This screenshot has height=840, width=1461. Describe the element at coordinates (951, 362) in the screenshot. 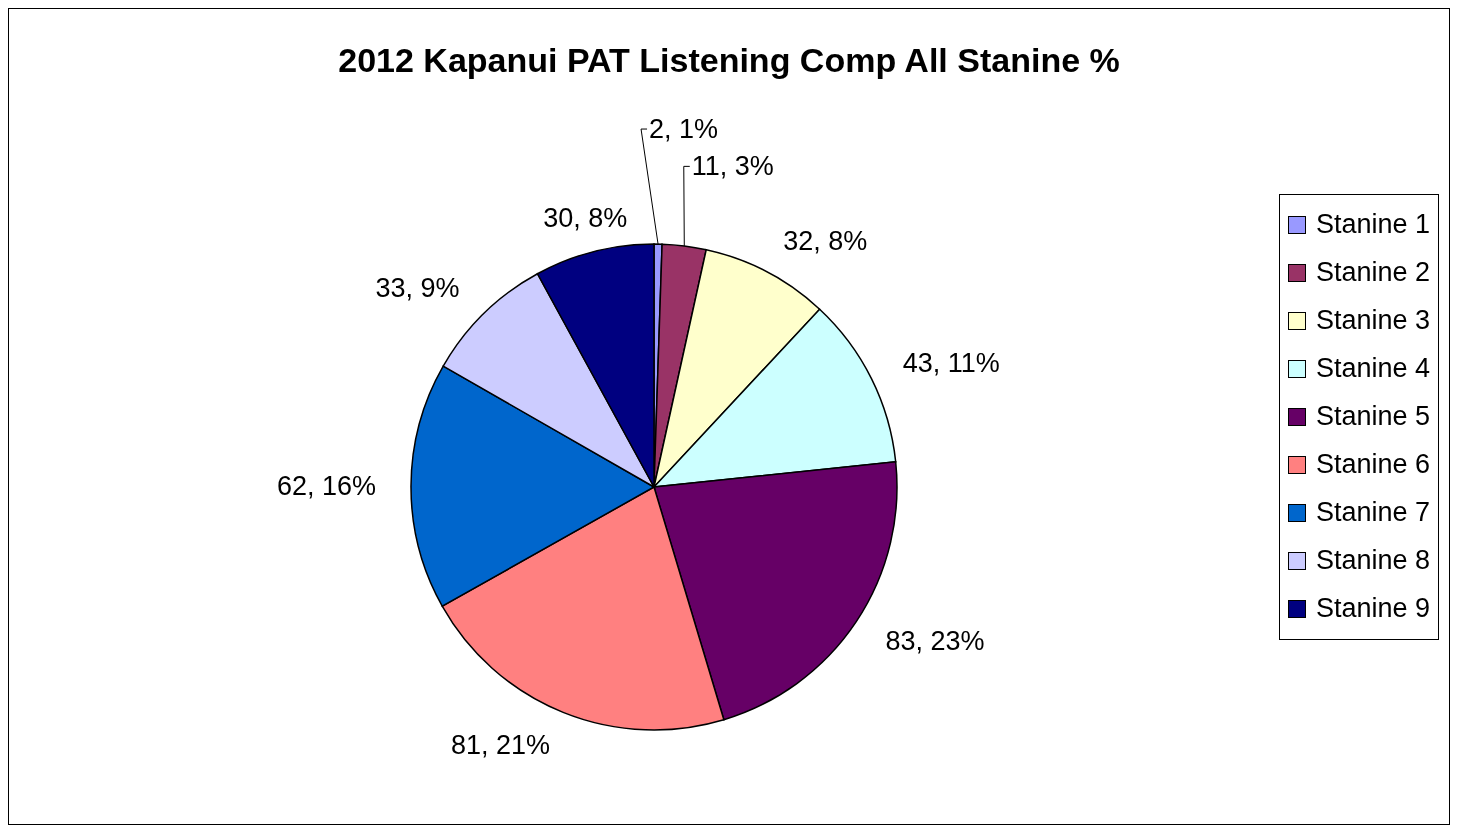

I see `data-label: 43, 11%` at that location.